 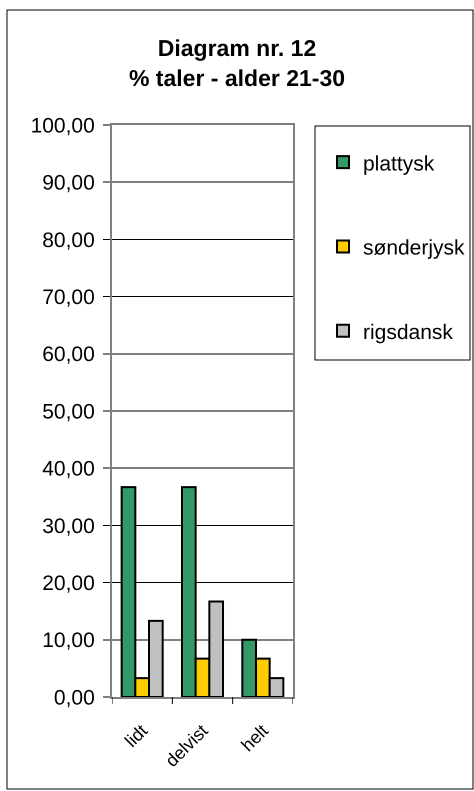 What do you see at coordinates (62, 126) in the screenshot?
I see `y-tick-label: 100,00` at bounding box center [62, 126].